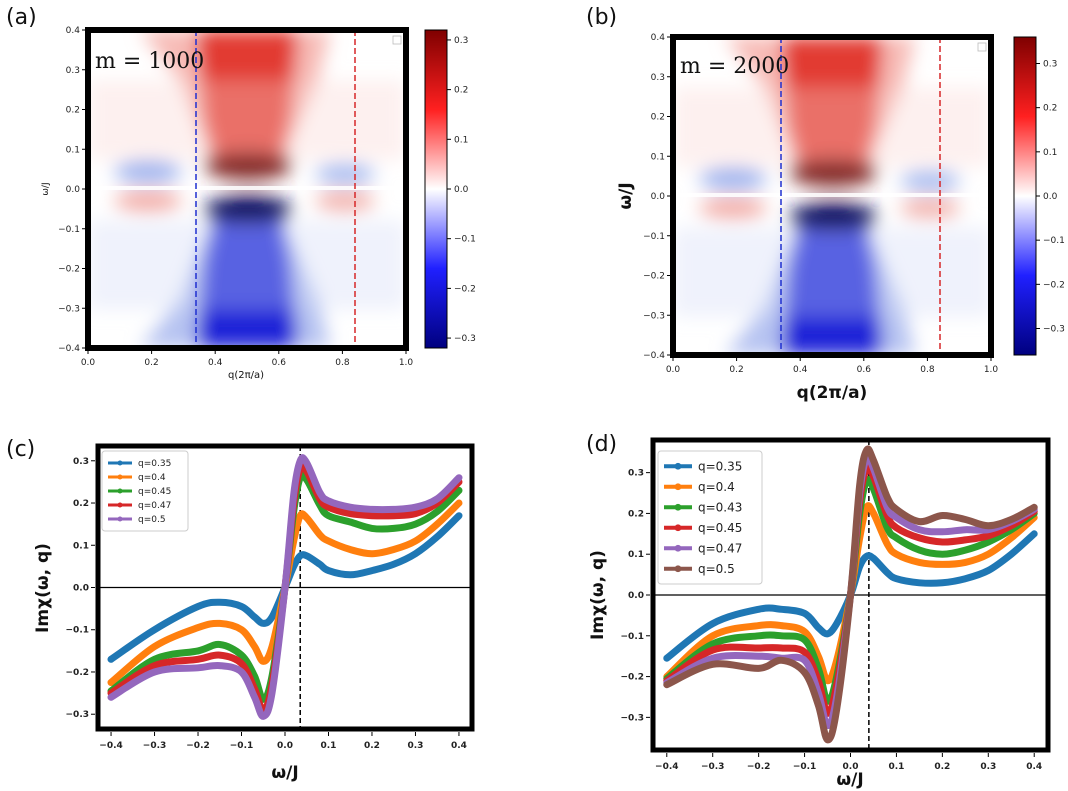  I want to click on xtick-label-d: 0.0, so click(851, 767).